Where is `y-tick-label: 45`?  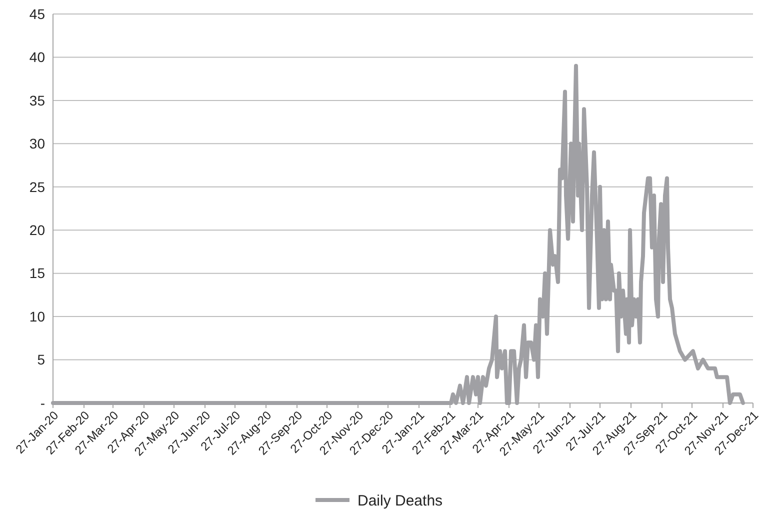 y-tick-label: 45 is located at coordinates (37, 14).